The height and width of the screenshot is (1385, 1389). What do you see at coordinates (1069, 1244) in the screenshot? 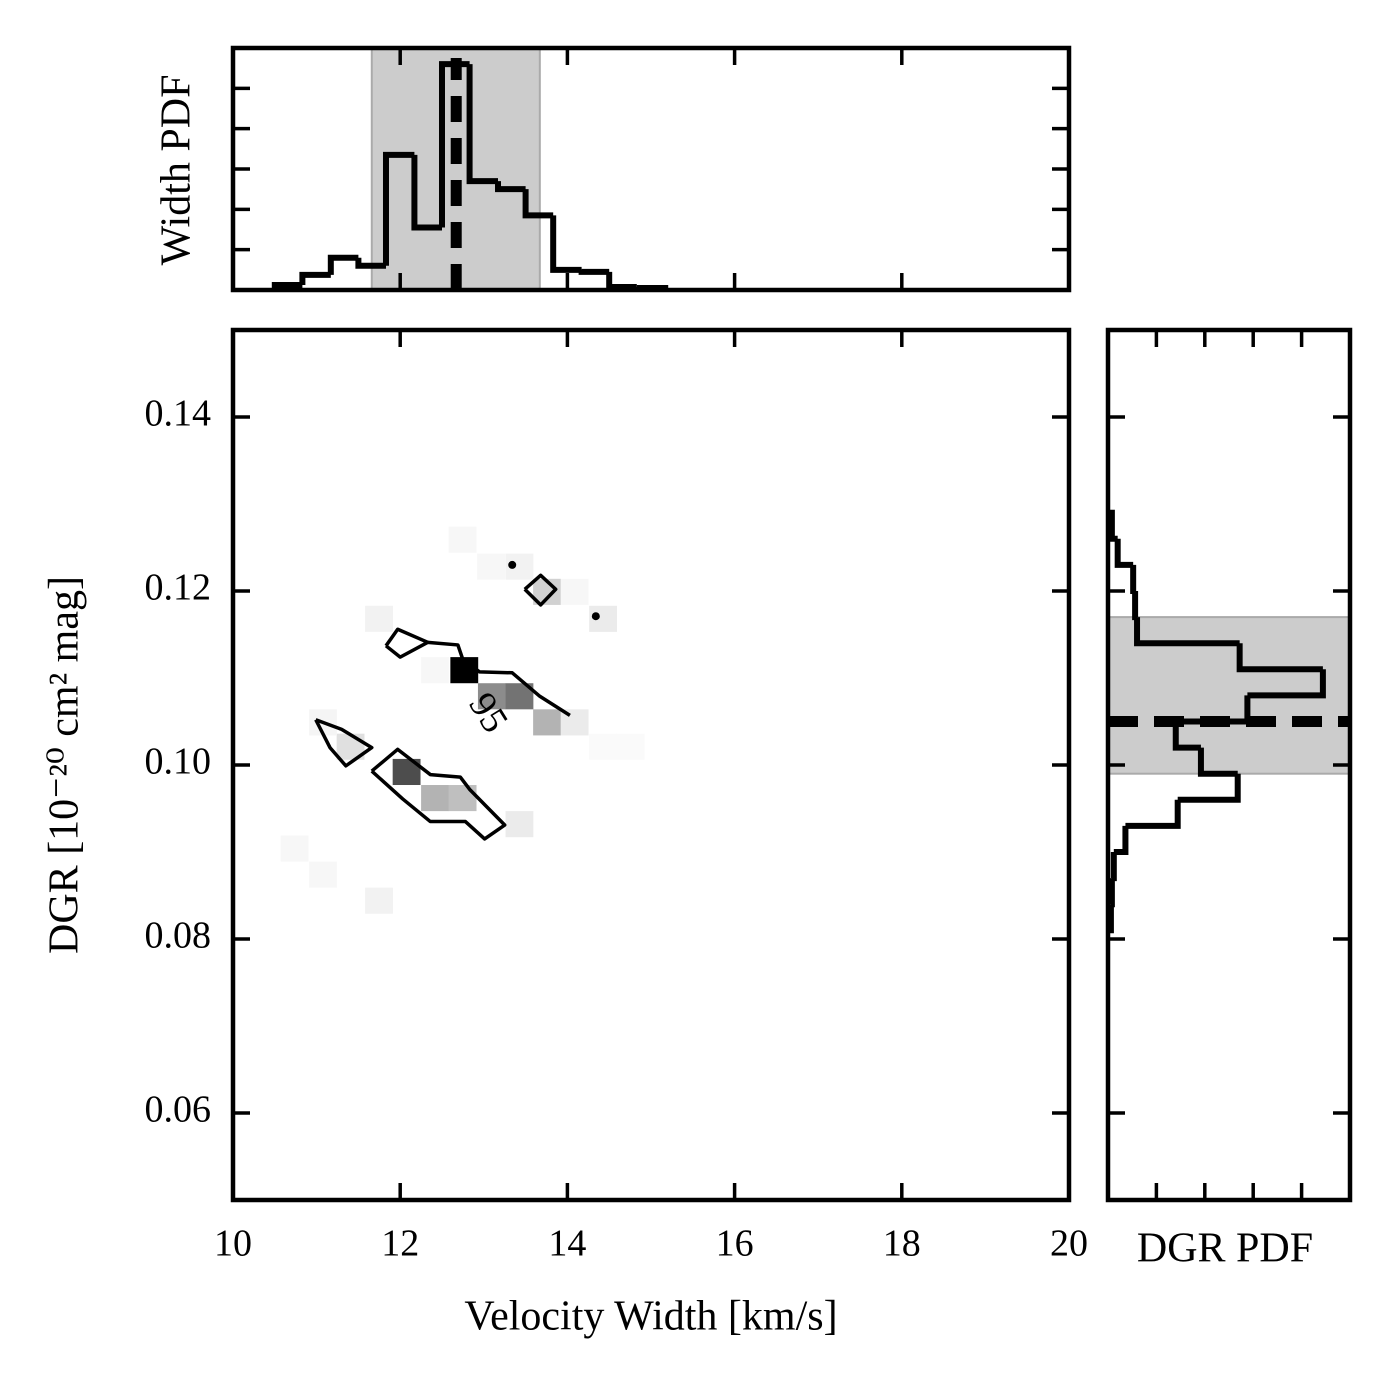
I see `x-tick-label: 20` at bounding box center [1069, 1244].